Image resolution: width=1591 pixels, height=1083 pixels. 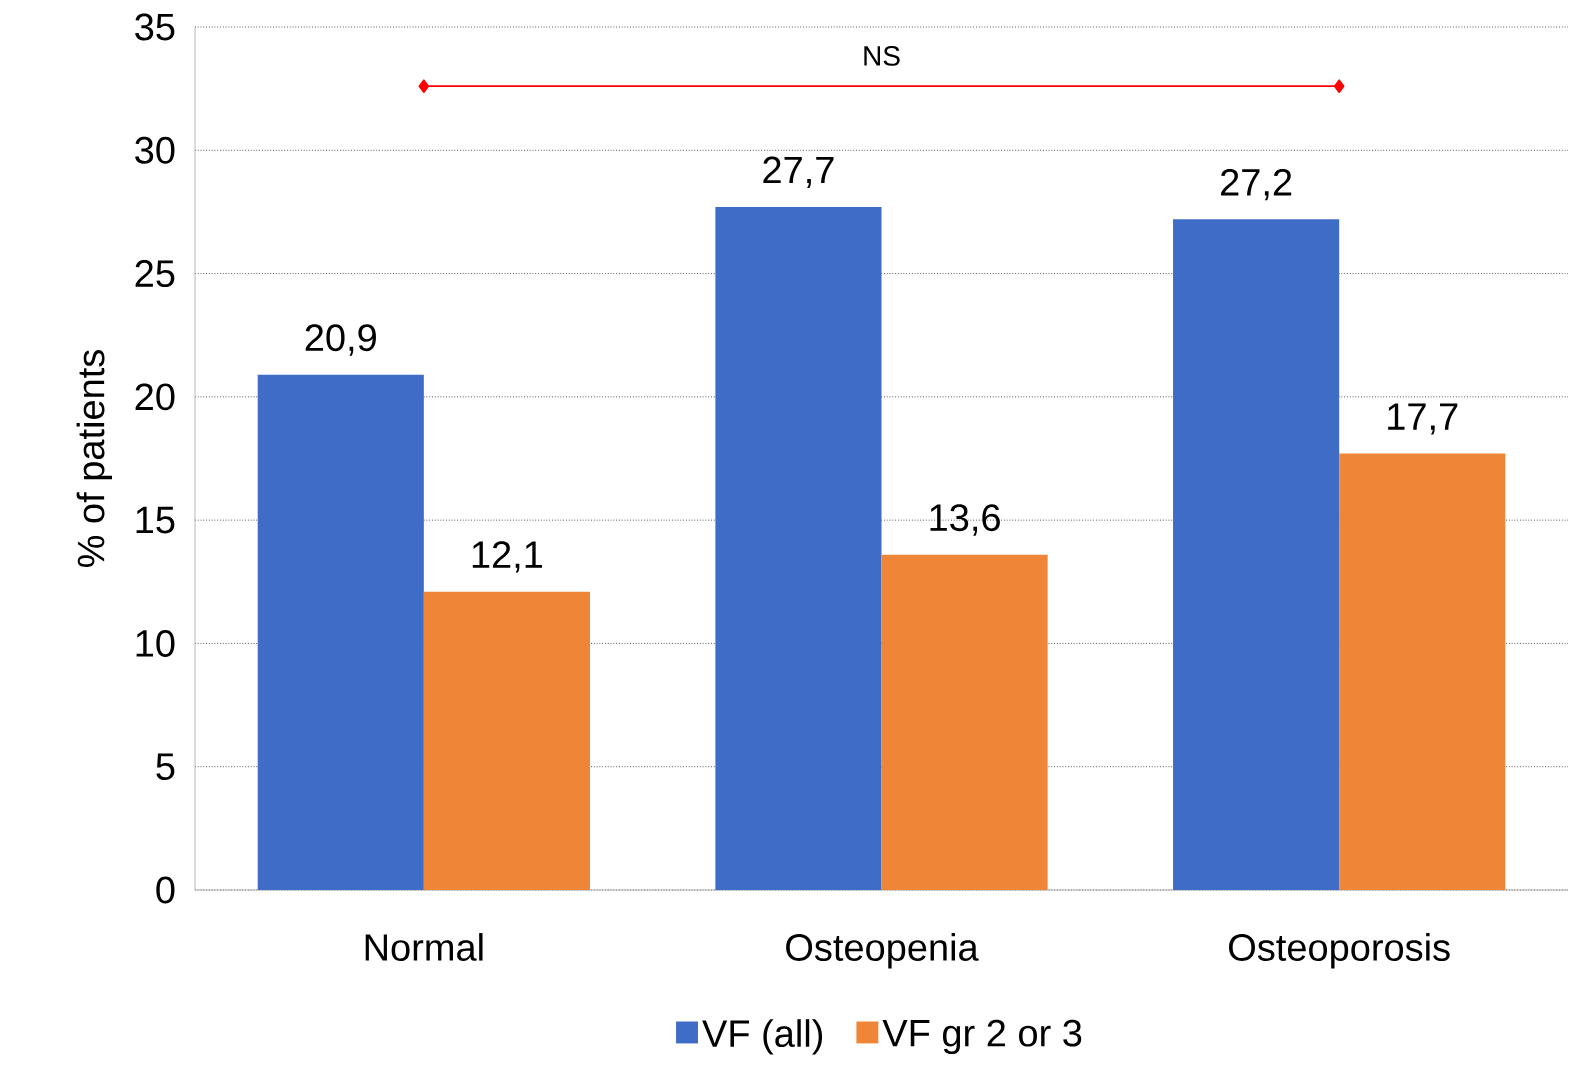 What do you see at coordinates (882, 951) in the screenshot?
I see `x-tick-label: Osteopenia` at bounding box center [882, 951].